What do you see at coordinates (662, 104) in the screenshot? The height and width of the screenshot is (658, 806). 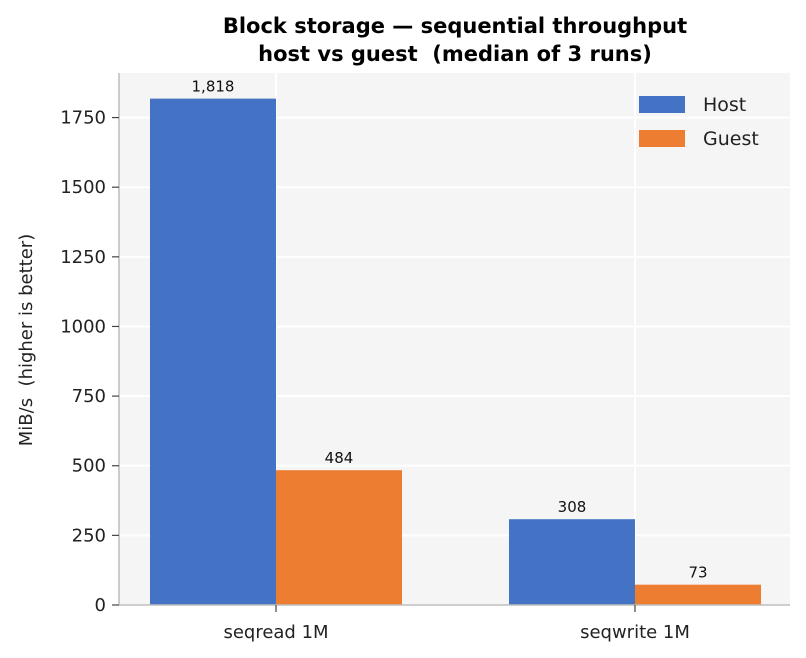 I see `legend-swatch-host` at bounding box center [662, 104].